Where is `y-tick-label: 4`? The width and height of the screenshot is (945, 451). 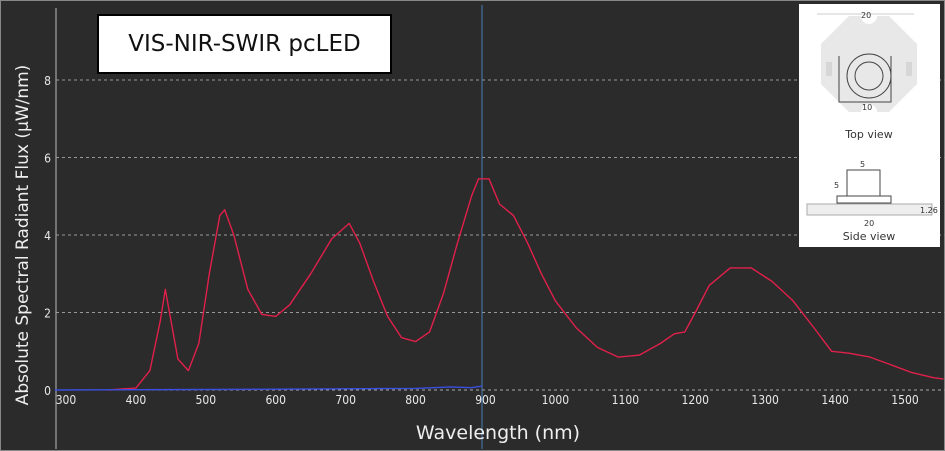
y-tick-label: 4 is located at coordinates (47, 236).